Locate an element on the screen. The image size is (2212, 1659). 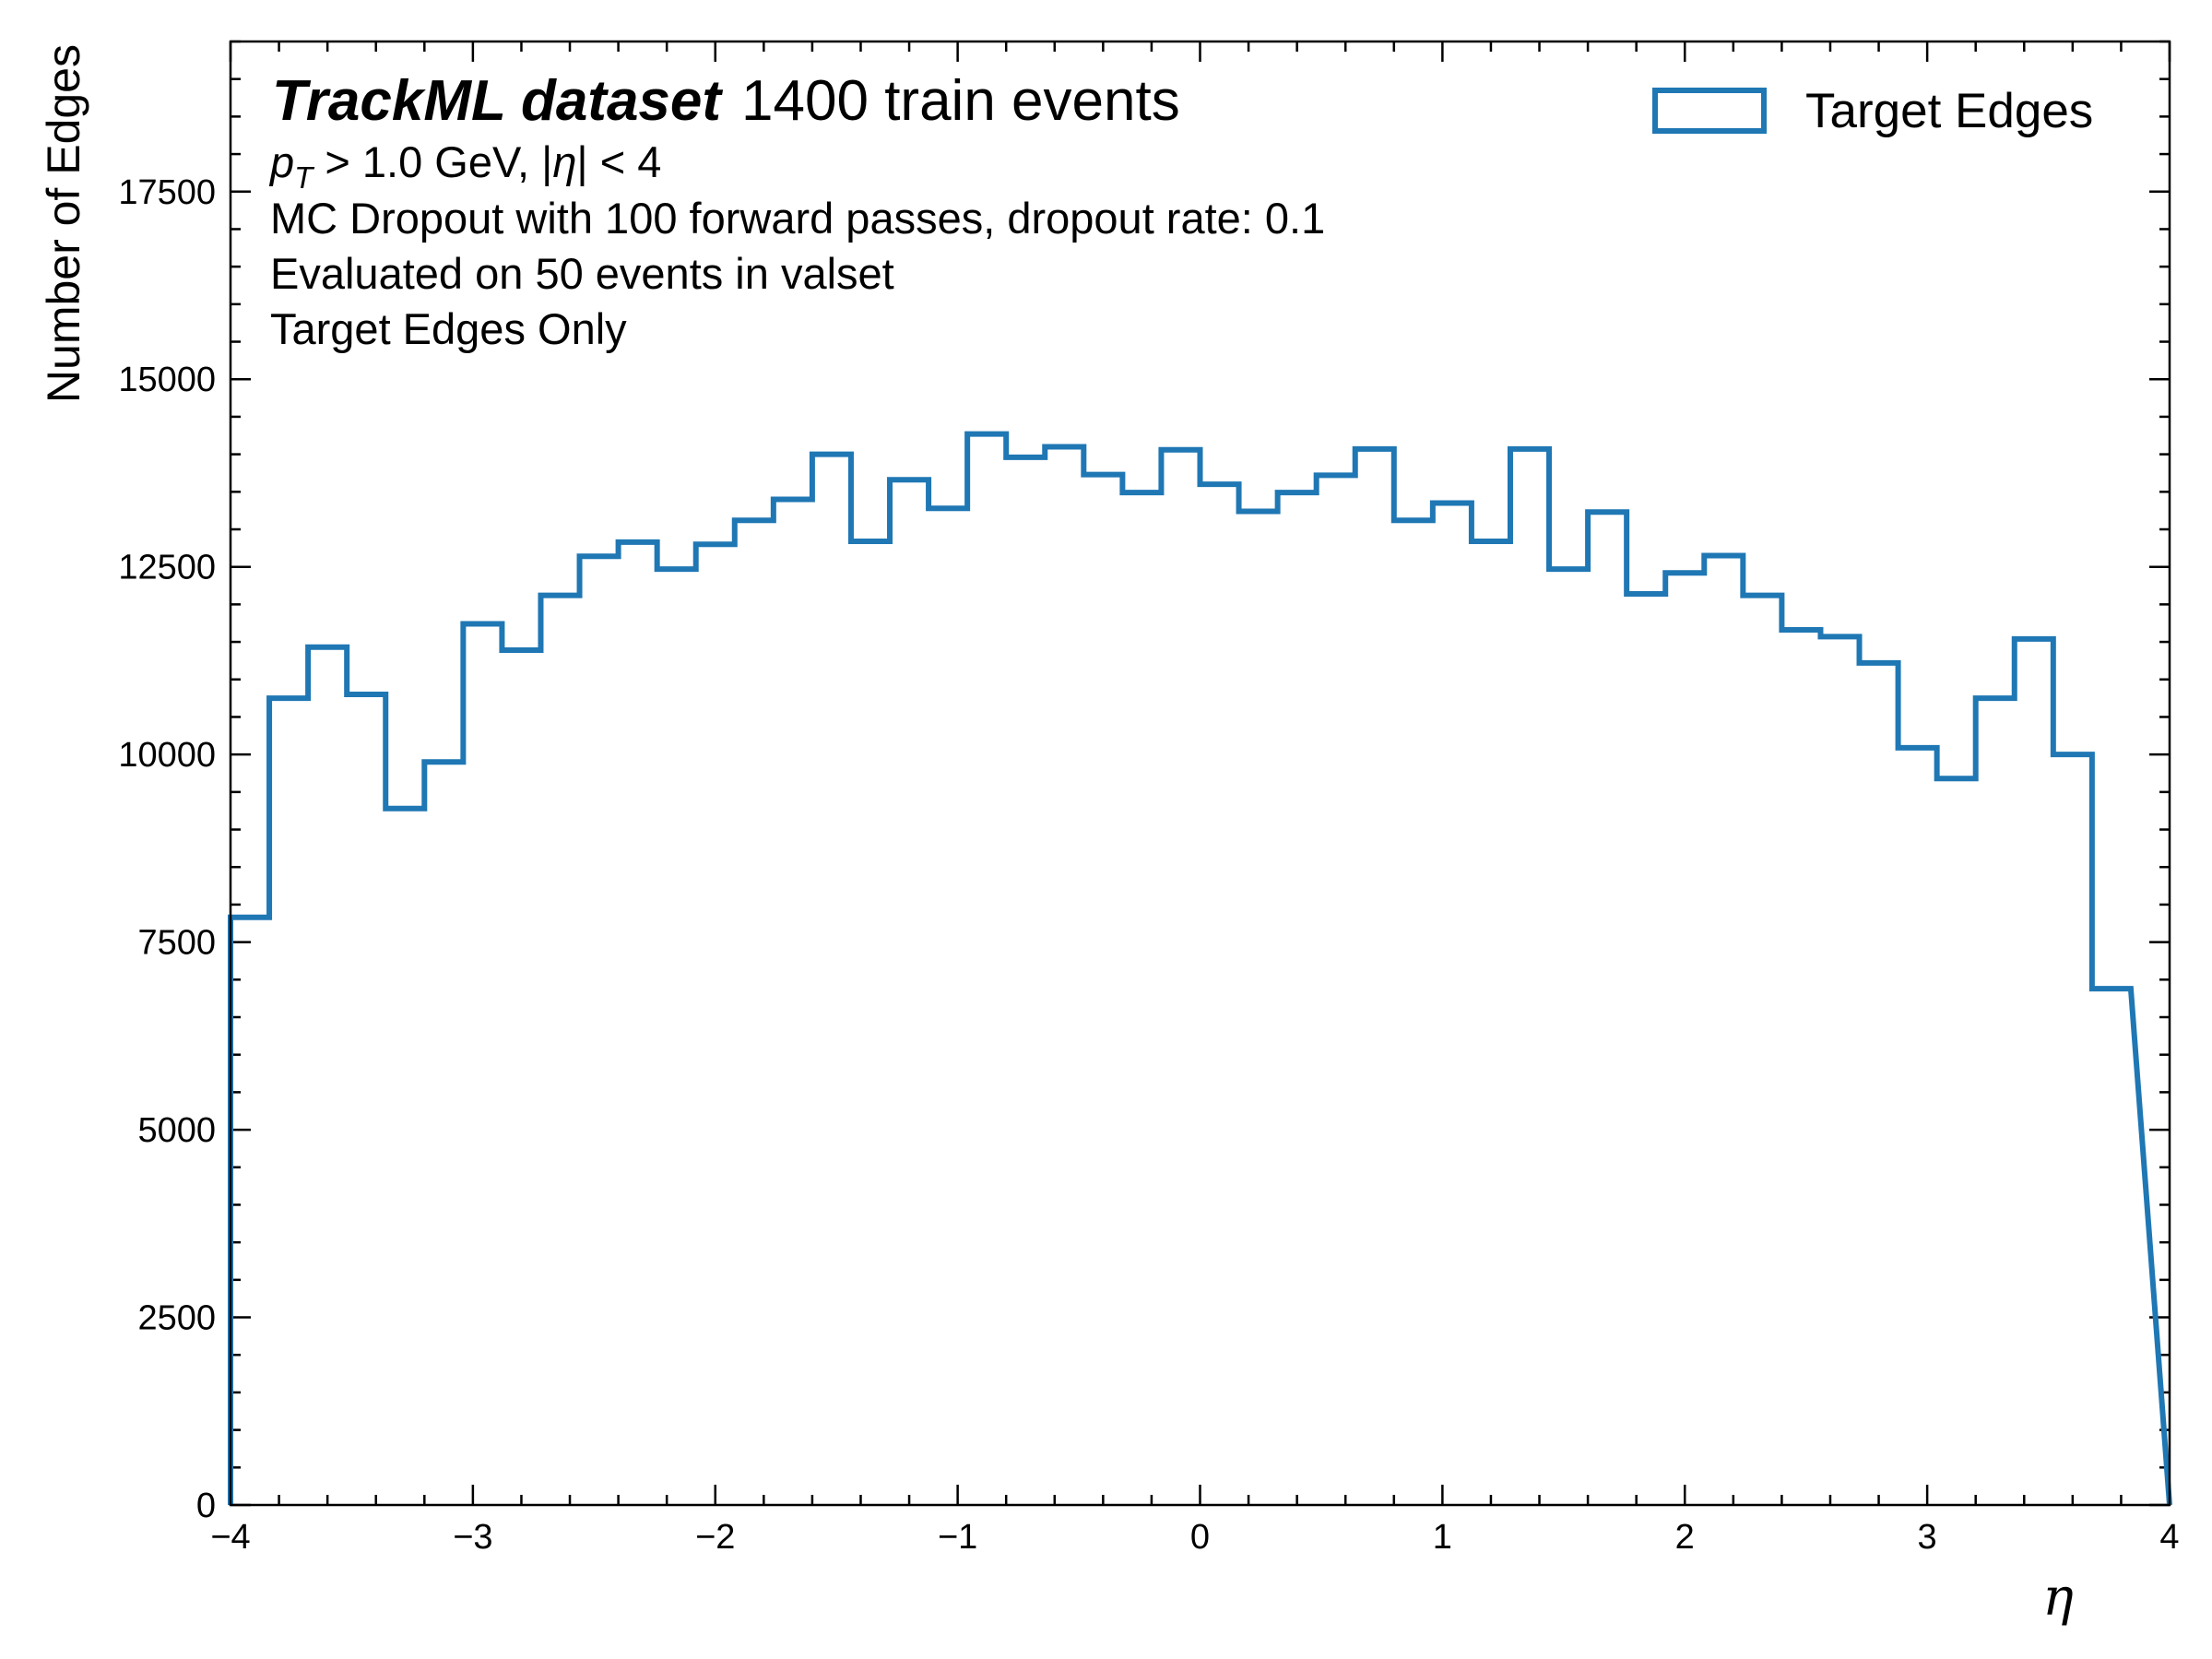
y-axis-label: Number of Edges is located at coordinates (64, 224).